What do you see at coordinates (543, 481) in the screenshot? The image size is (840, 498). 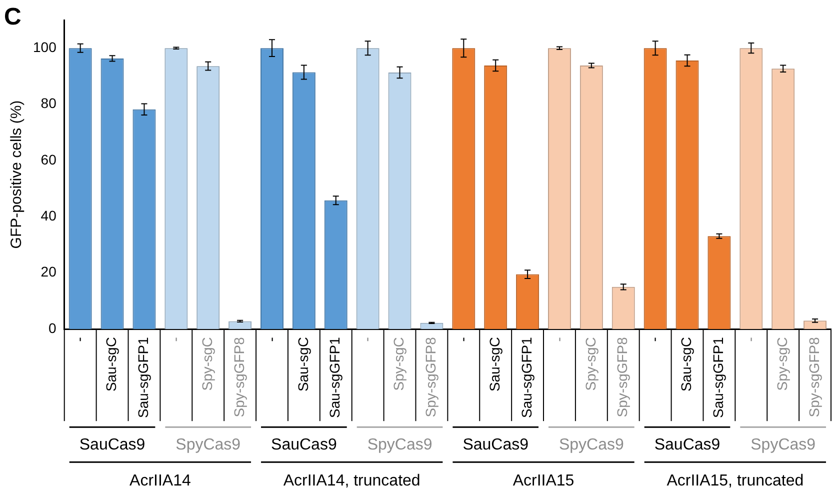 I see `text: AcrIIA15` at bounding box center [543, 481].